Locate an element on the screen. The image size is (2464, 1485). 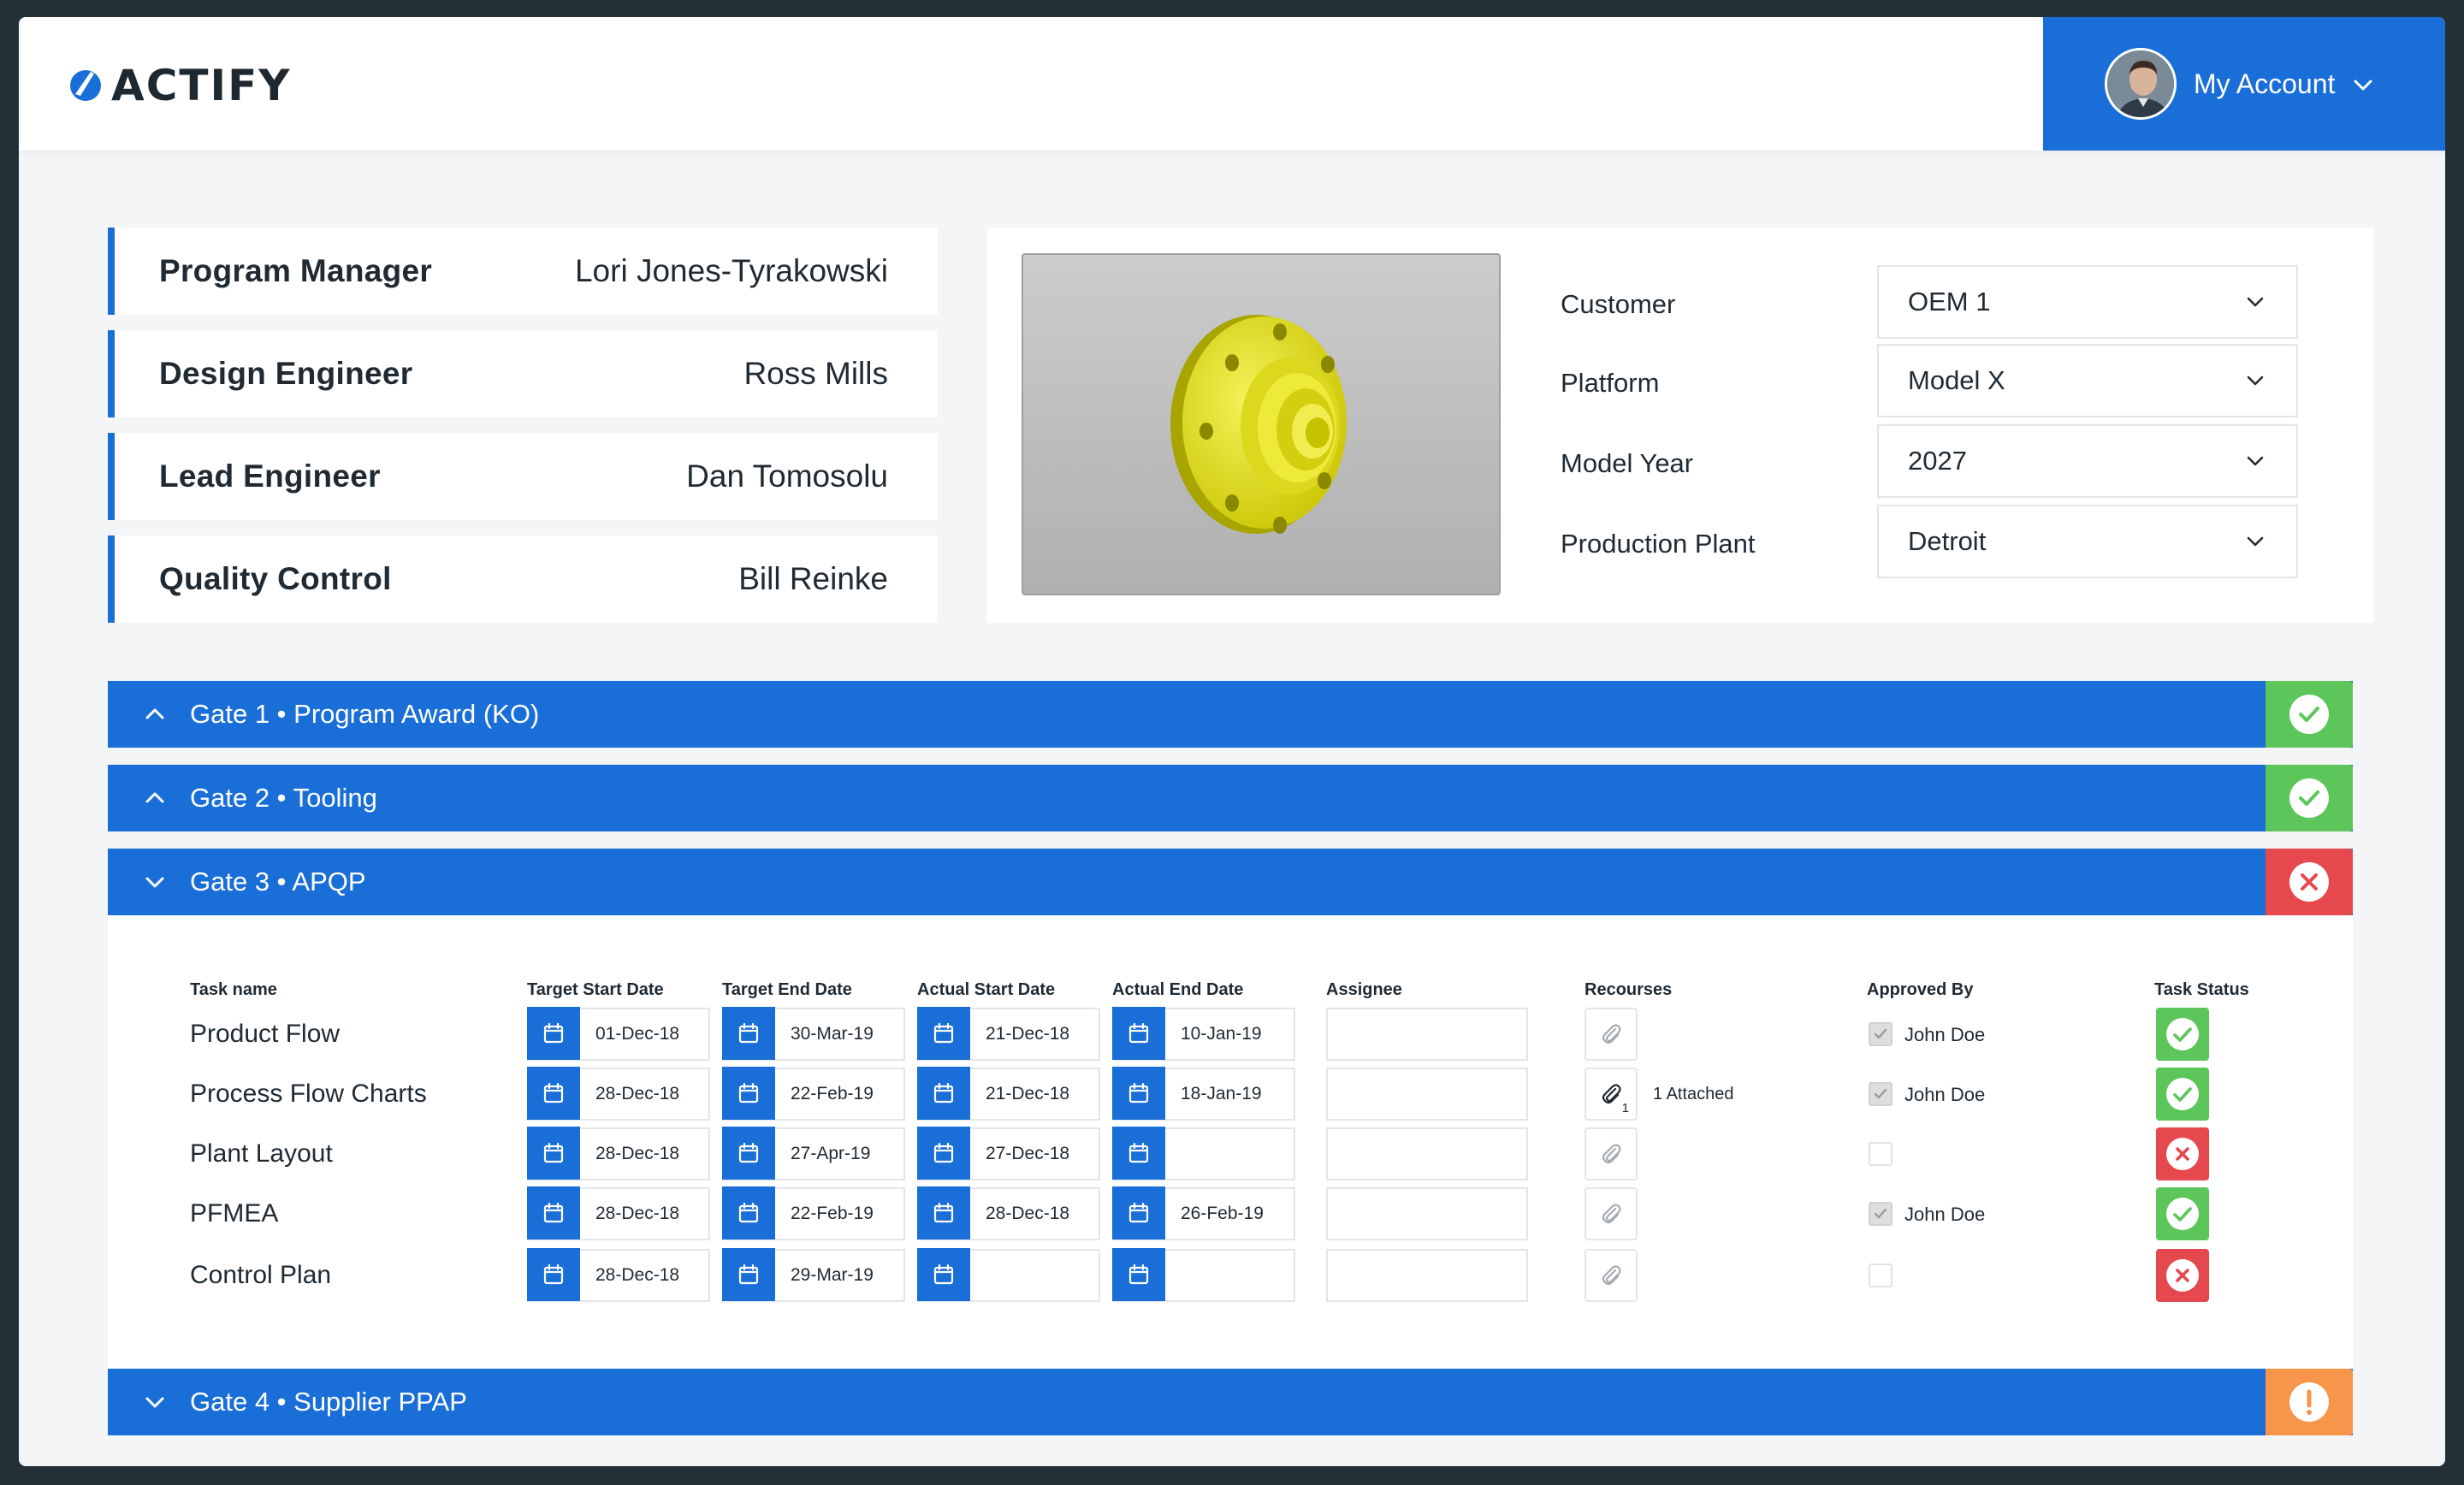
gate-1-header: Gate 1 • Program Award (KO) is located at coordinates (1230, 714).